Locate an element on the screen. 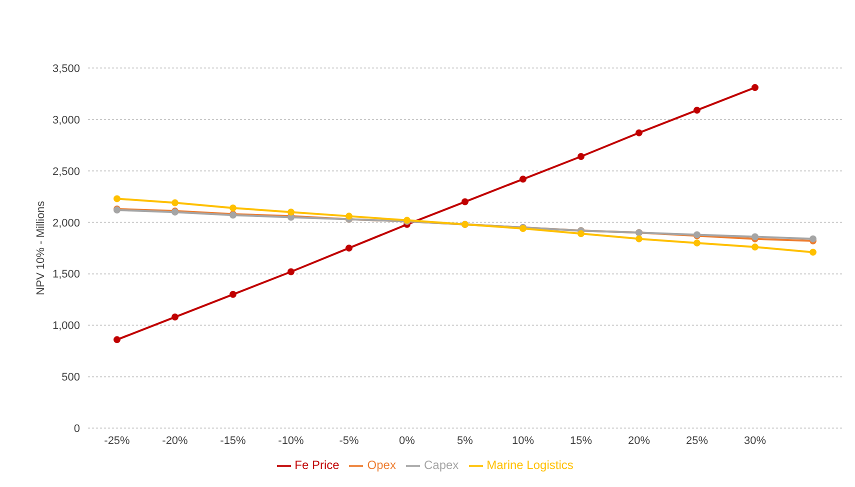 This screenshot has width=855, height=487. x-tick-label: -10% is located at coordinates (291, 440).